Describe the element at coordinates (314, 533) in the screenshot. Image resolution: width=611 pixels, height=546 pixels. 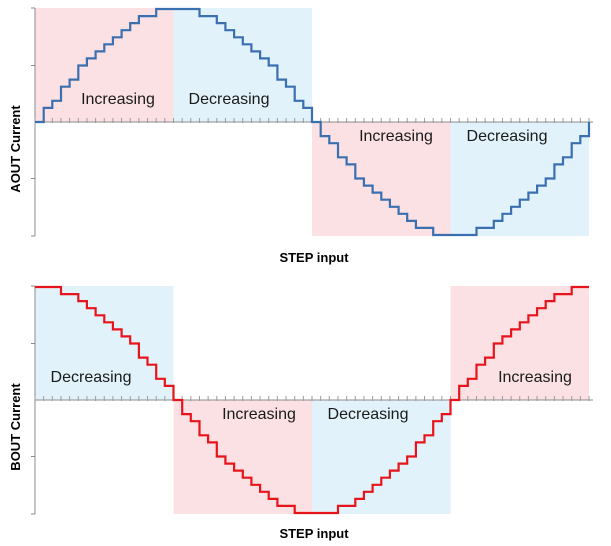
I see `bout-x-axis-title: STEP input` at that location.